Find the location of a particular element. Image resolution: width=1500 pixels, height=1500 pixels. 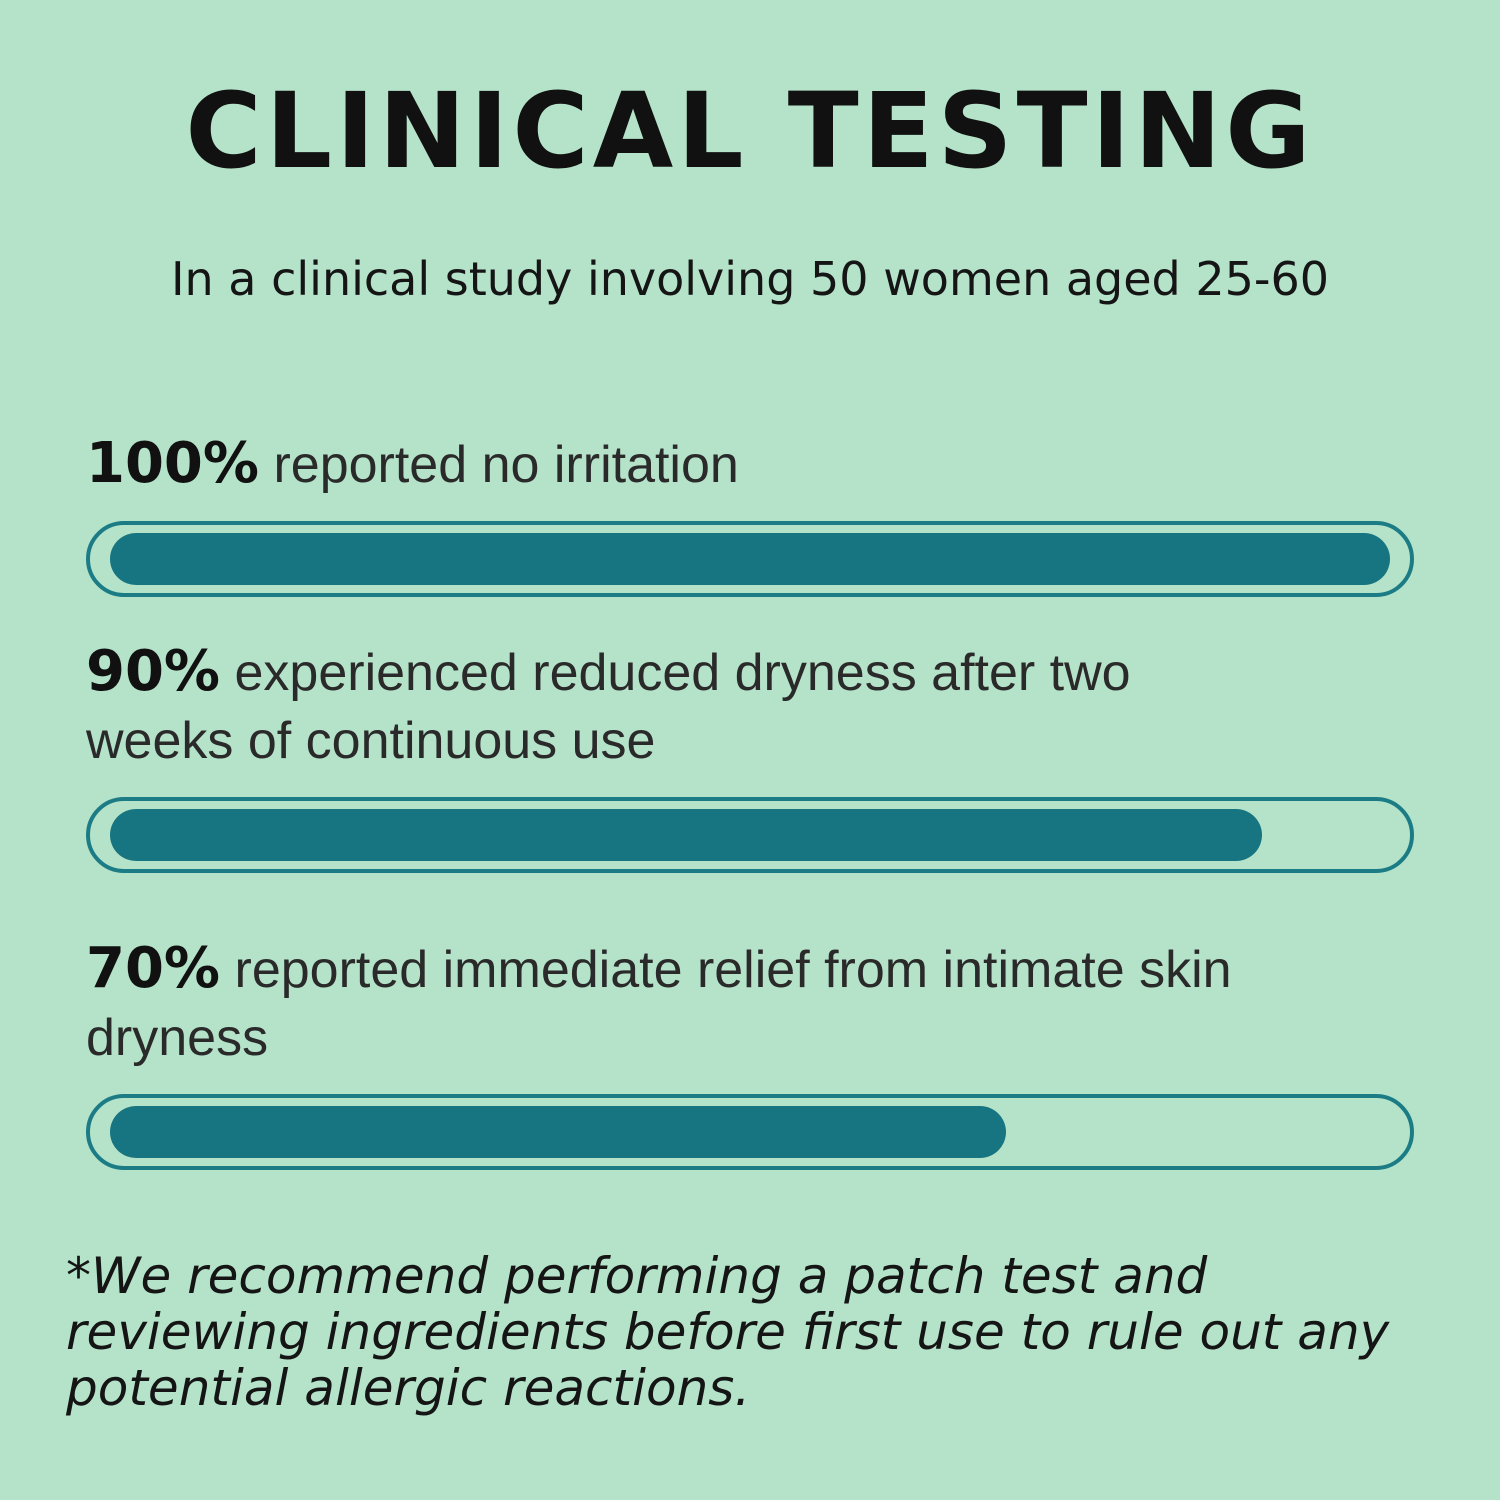

category-label: reported no irritation is located at coordinates (506, 465).